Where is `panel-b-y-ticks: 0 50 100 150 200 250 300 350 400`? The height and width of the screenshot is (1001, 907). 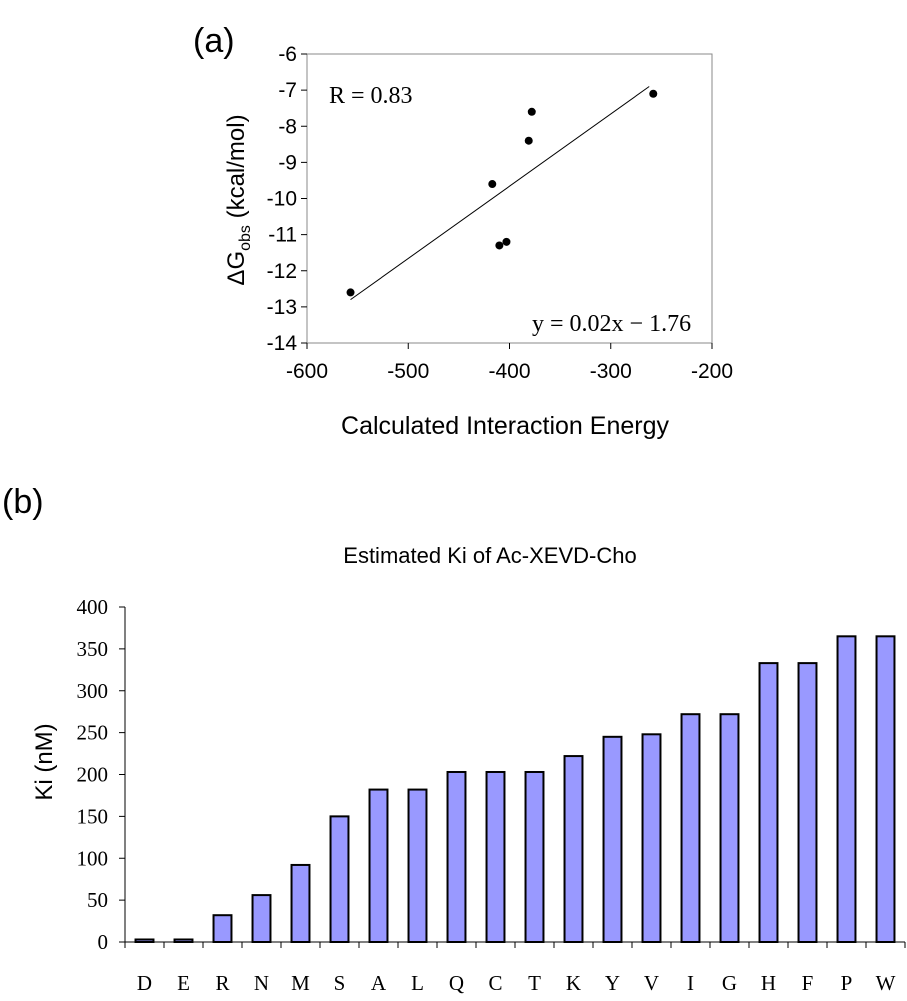 panel-b-y-ticks: 0 50 100 150 200 250 300 350 400 is located at coordinates (101, 774).